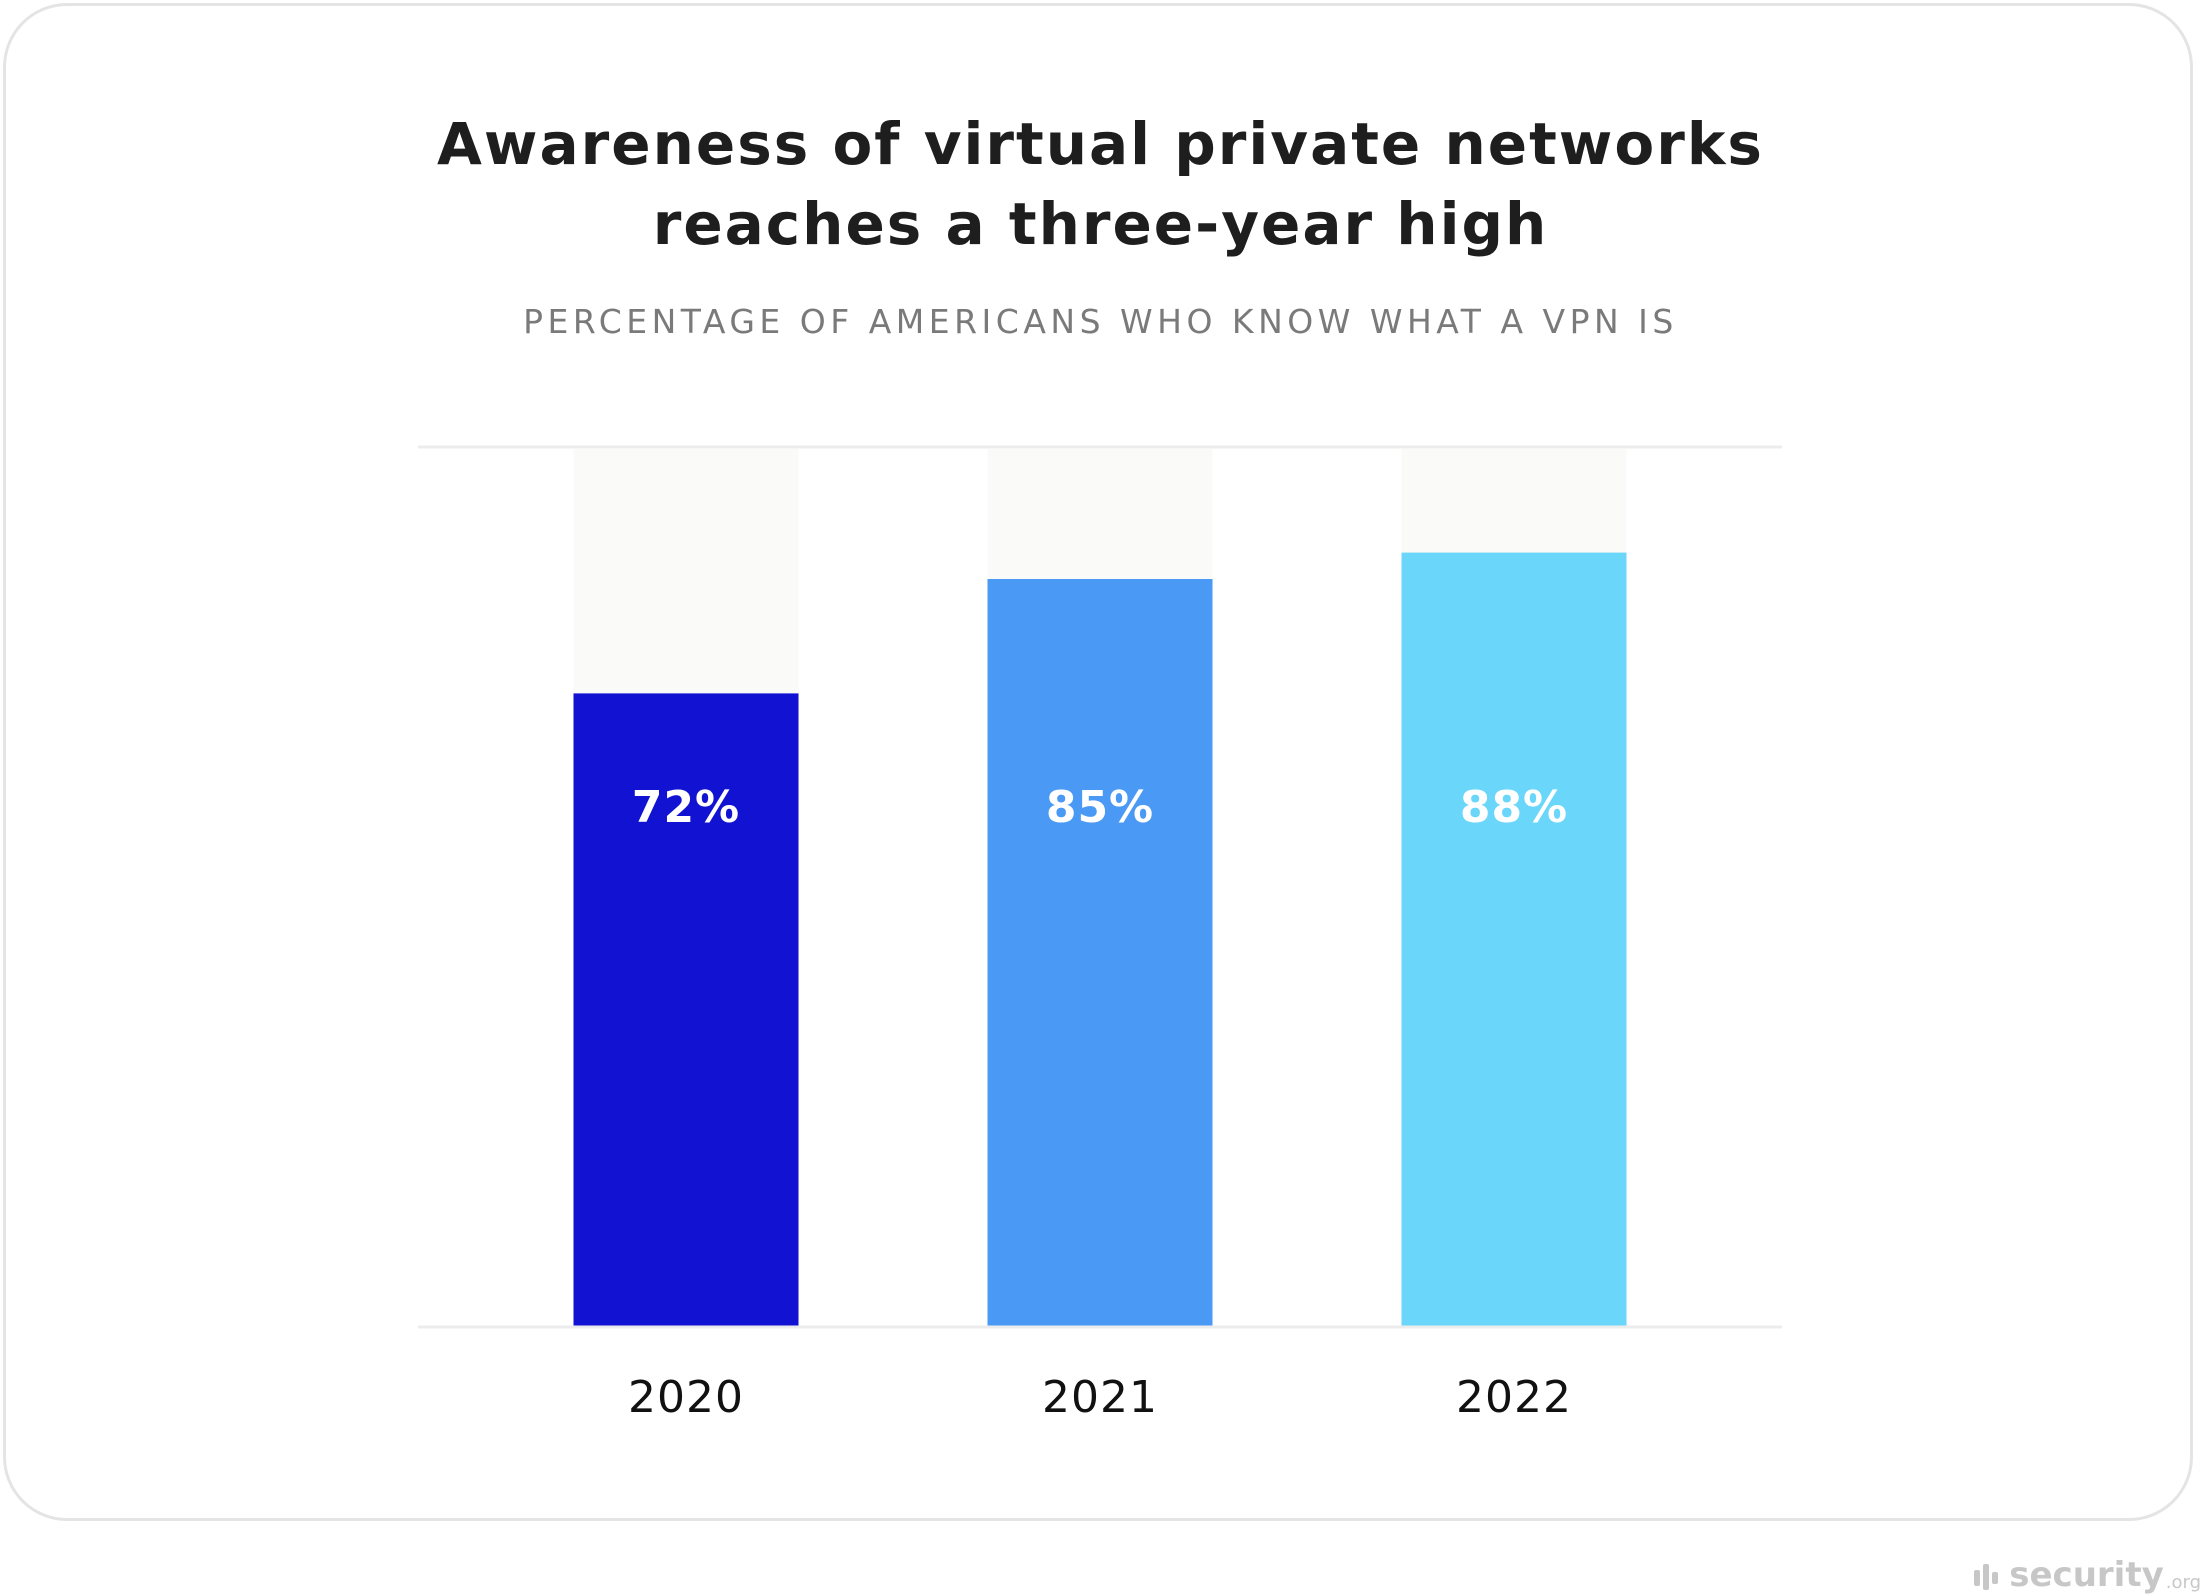  What do you see at coordinates (1100, 1397) in the screenshot?
I see `x-tick-label-2021: 2021` at bounding box center [1100, 1397].